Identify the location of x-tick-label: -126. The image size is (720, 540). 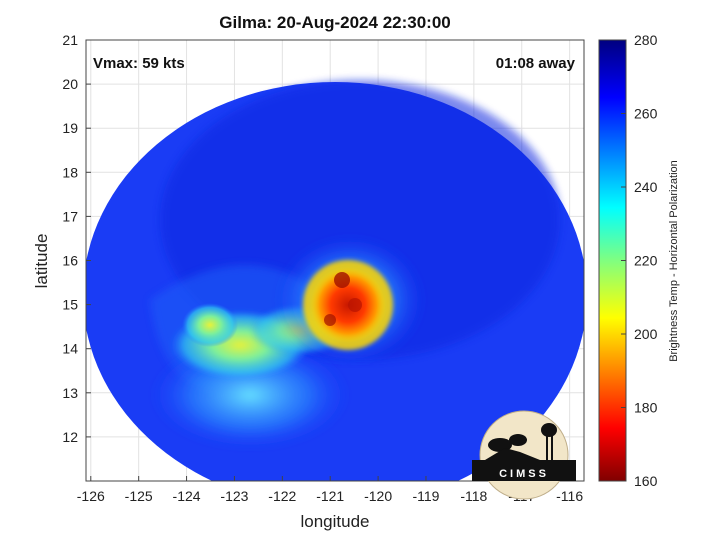
(91, 496).